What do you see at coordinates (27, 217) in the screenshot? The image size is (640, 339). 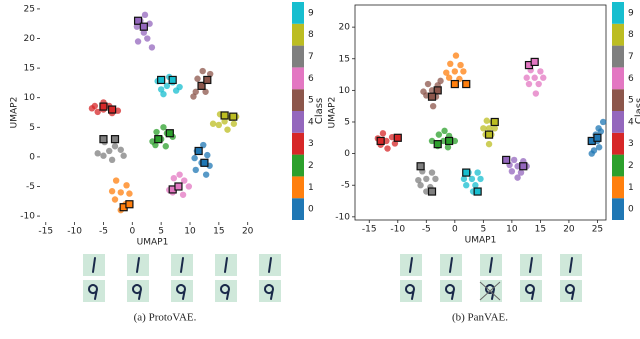 I see `y-tick-label: -10` at bounding box center [27, 217].